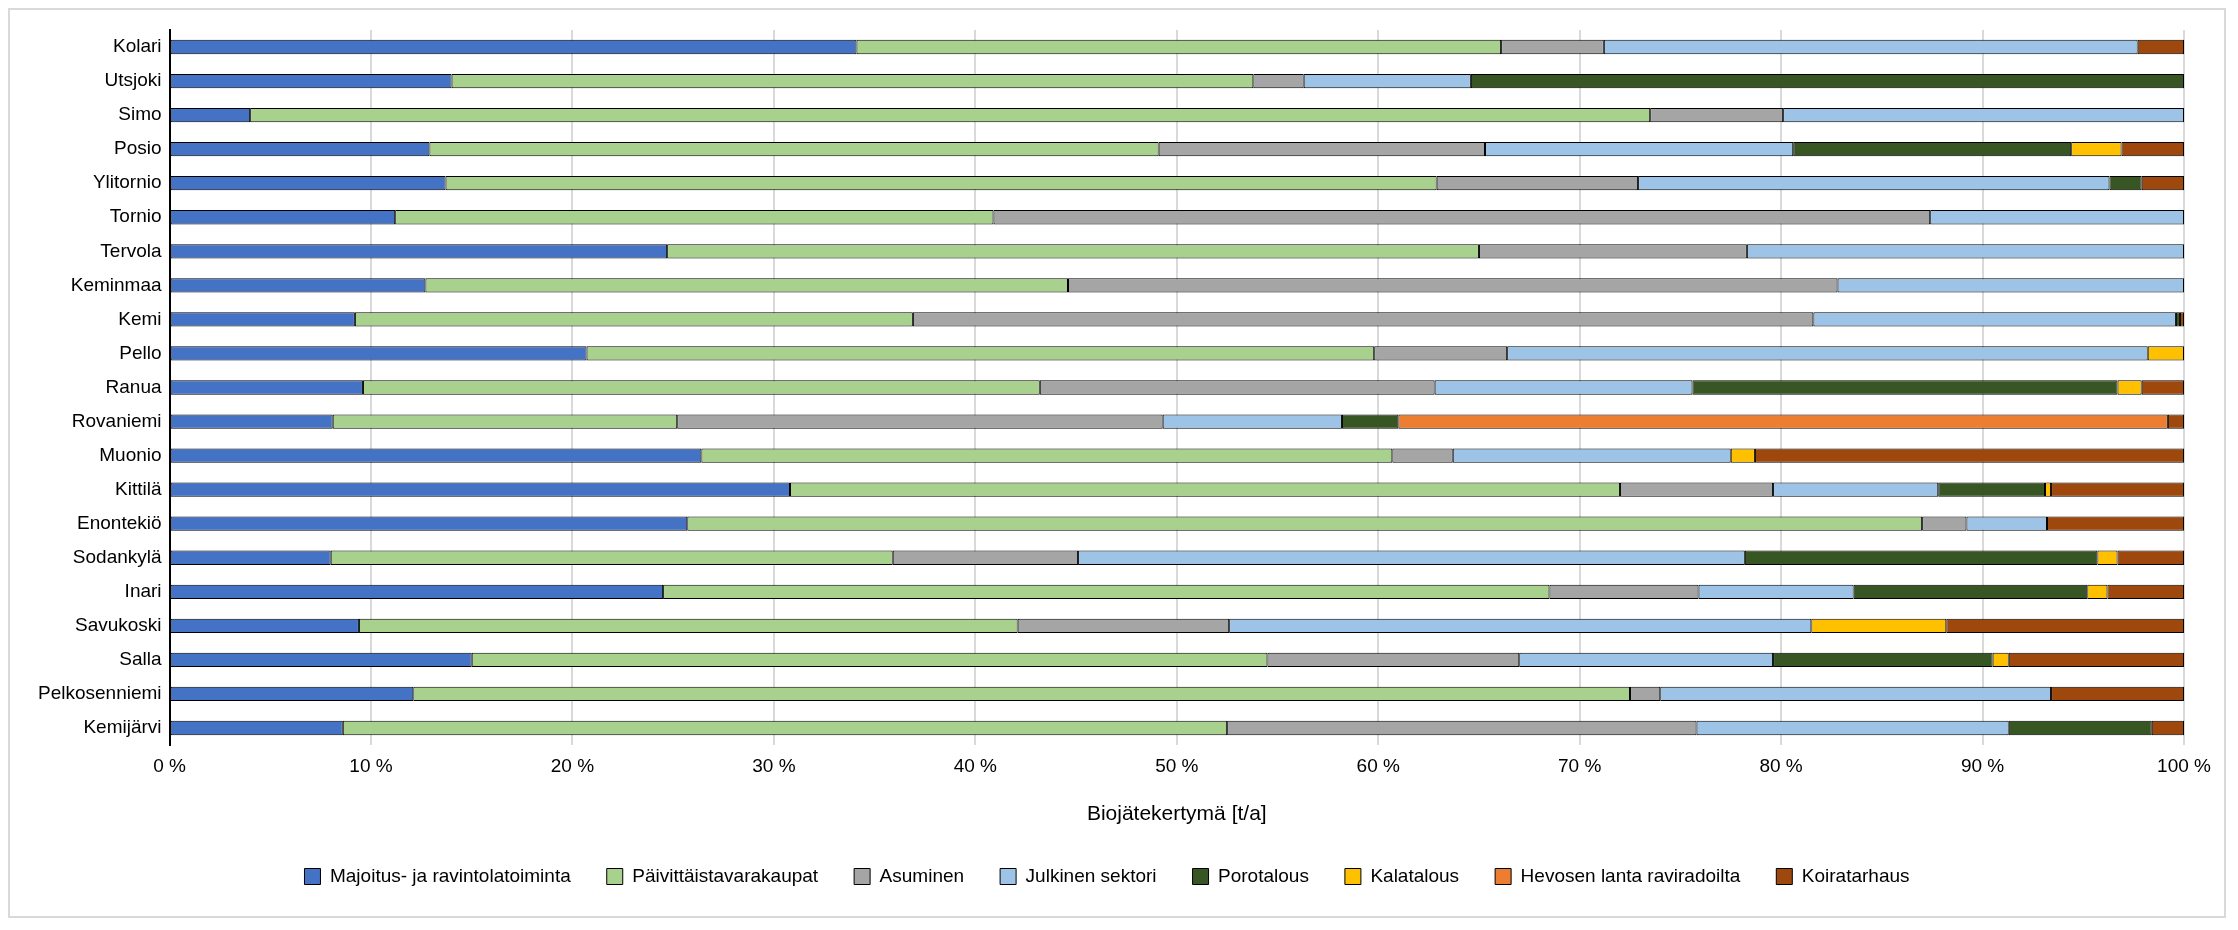 The image size is (2238, 930). Describe the element at coordinates (118, 625) in the screenshot. I see `y-tick-label: Savukoski` at that location.